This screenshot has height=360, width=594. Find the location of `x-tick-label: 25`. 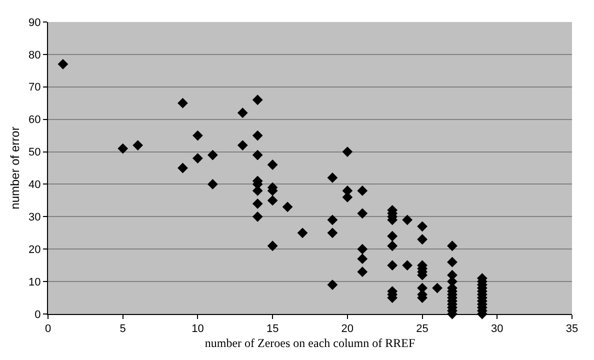

x-tick-label: 25 is located at coordinates (422, 329).